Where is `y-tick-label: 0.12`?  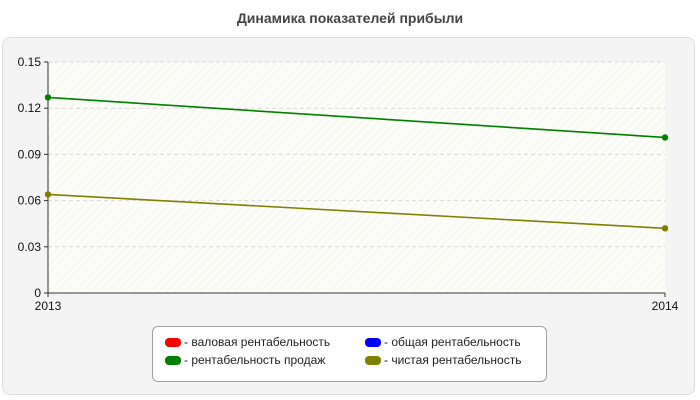 y-tick-label: 0.12 is located at coordinates (30, 108).